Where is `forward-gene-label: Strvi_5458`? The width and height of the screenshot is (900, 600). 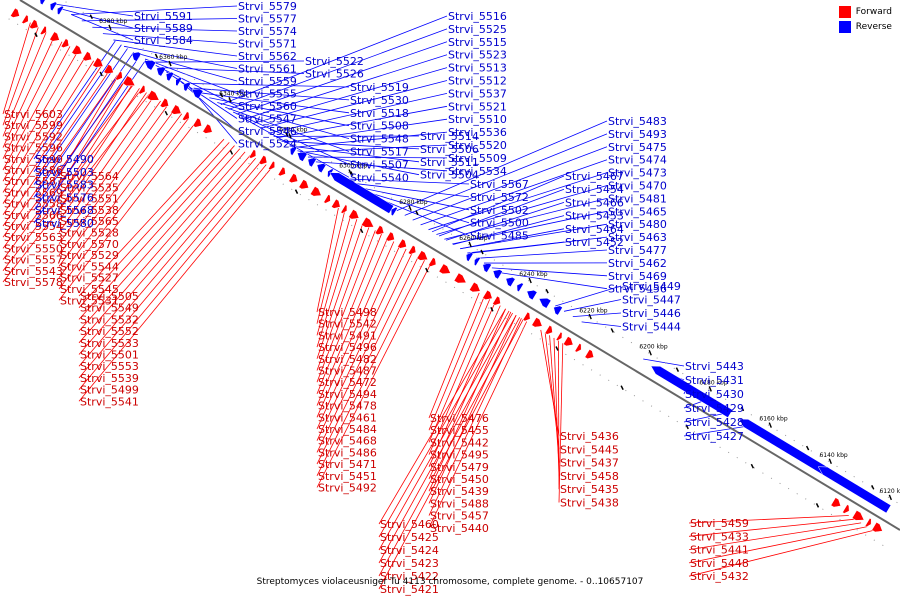
forward-gene-label: Strvi_5458 is located at coordinates (589, 476).